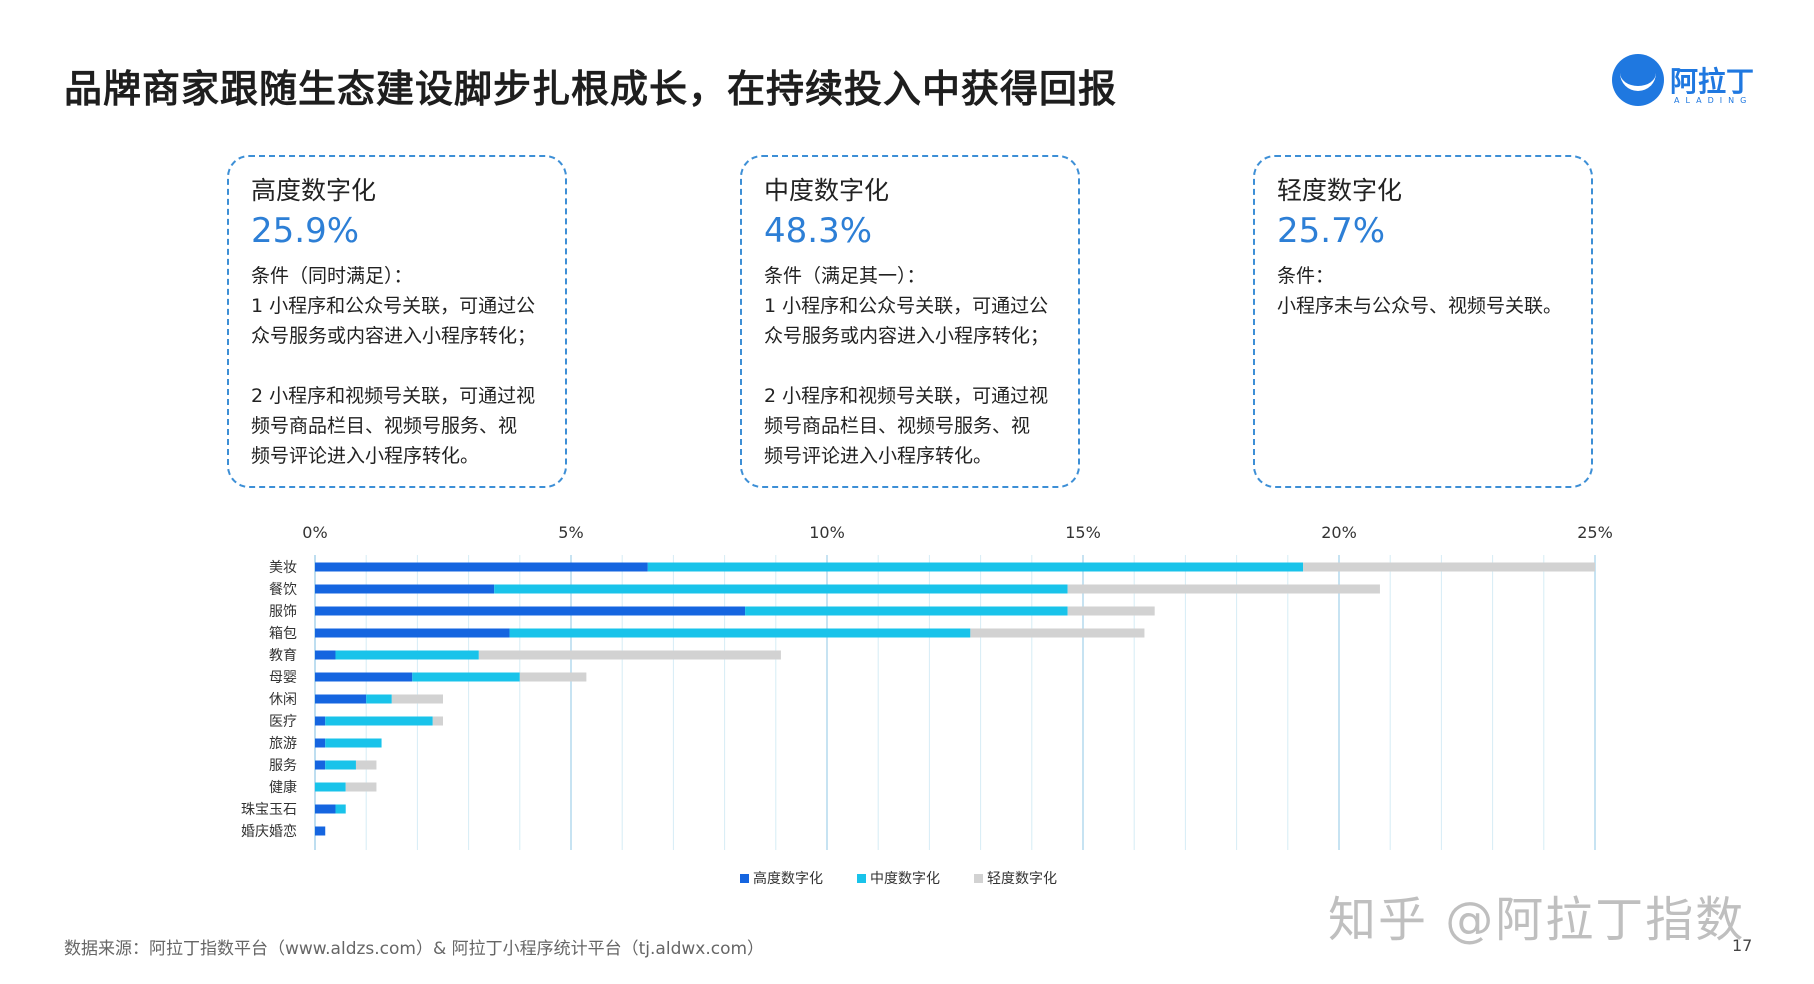 The image size is (1814, 984). Describe the element at coordinates (744, 878) in the screenshot. I see `legend-swatch-high` at that location.